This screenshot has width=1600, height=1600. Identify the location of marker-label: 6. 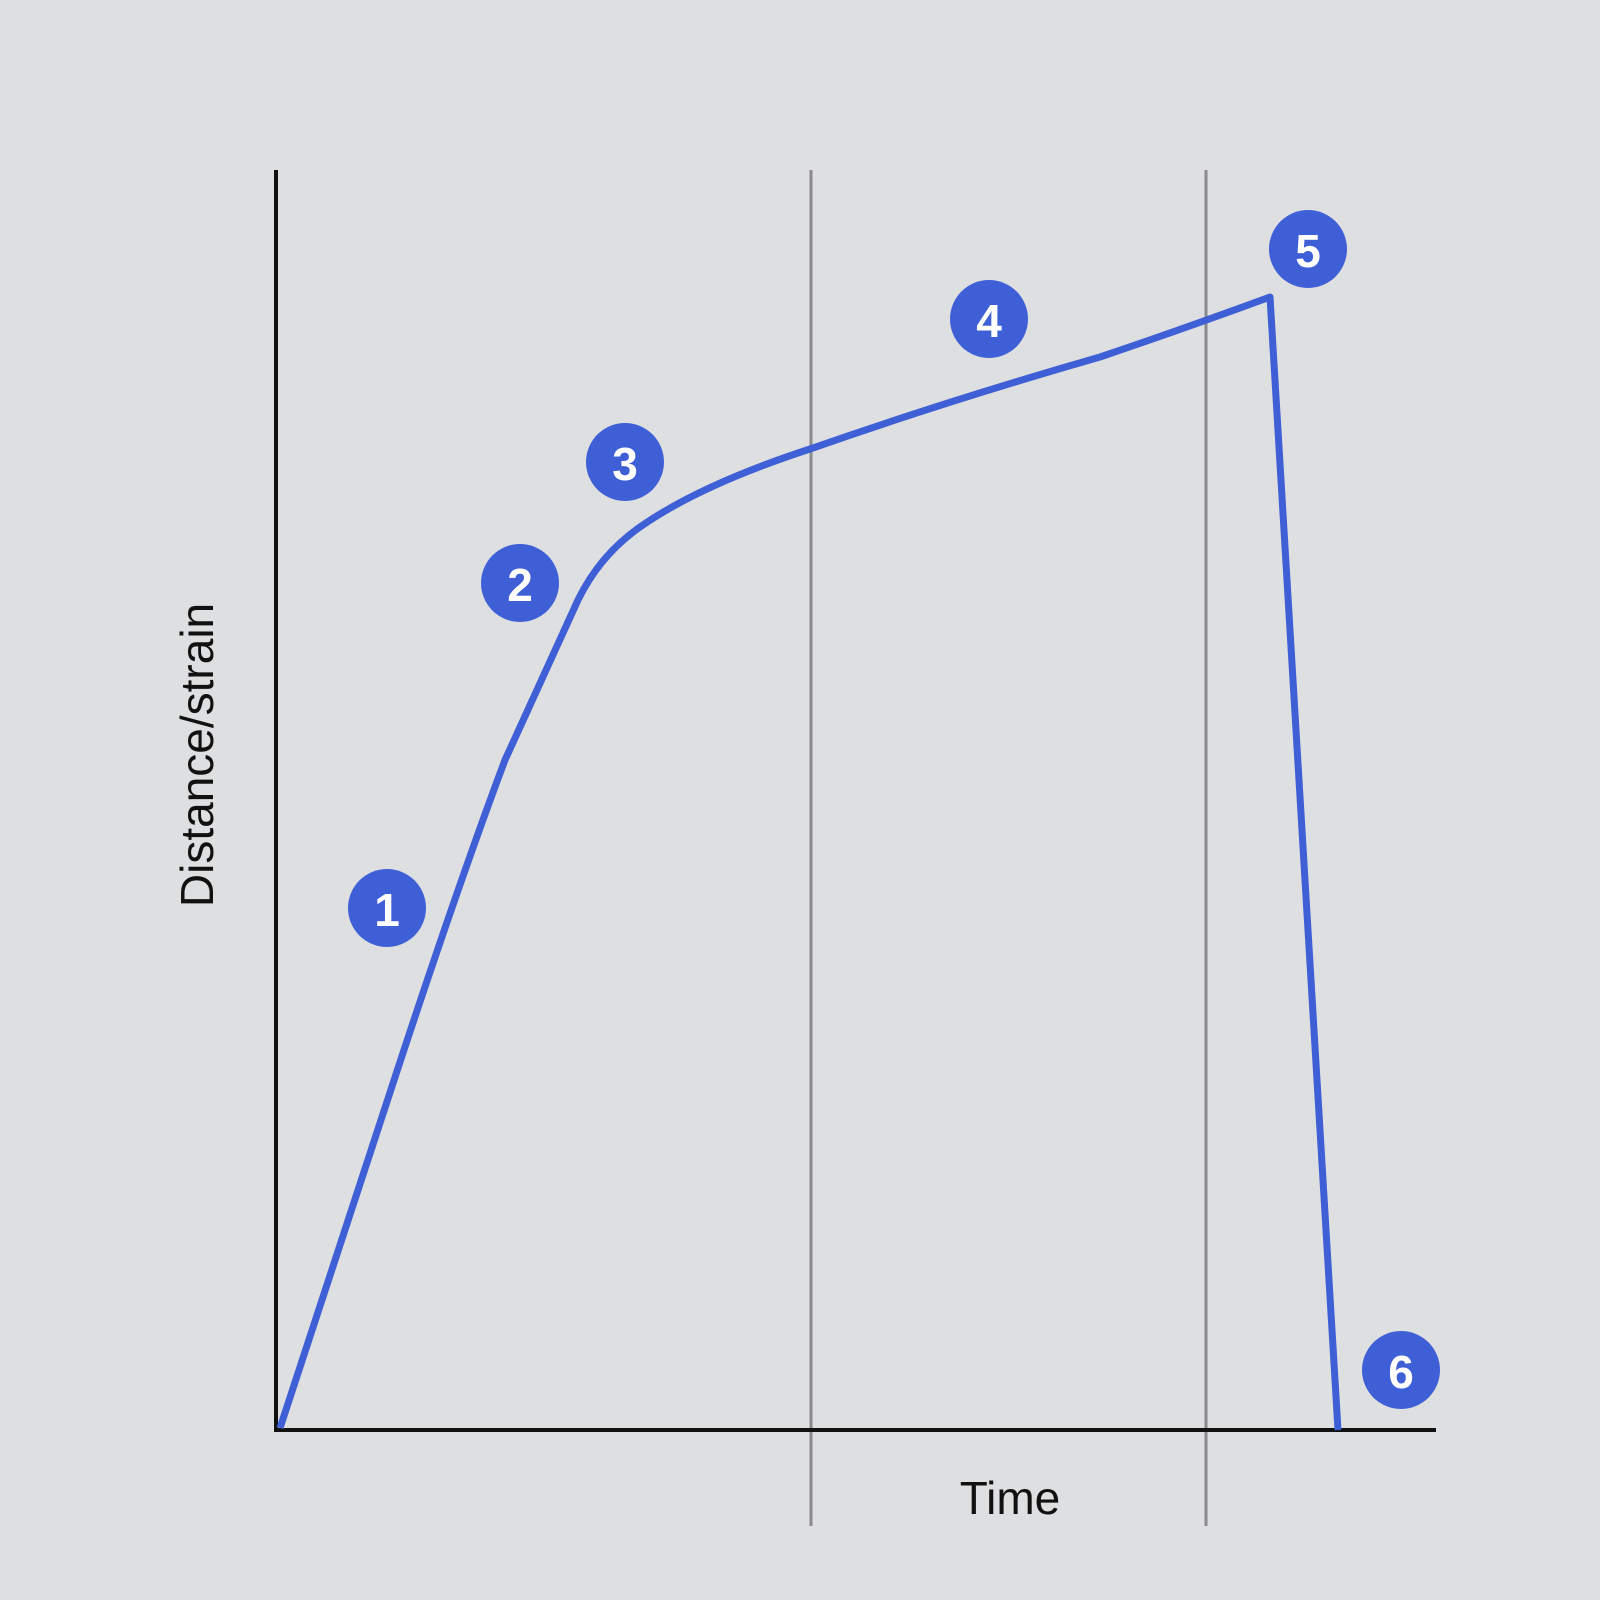
(1401, 1372).